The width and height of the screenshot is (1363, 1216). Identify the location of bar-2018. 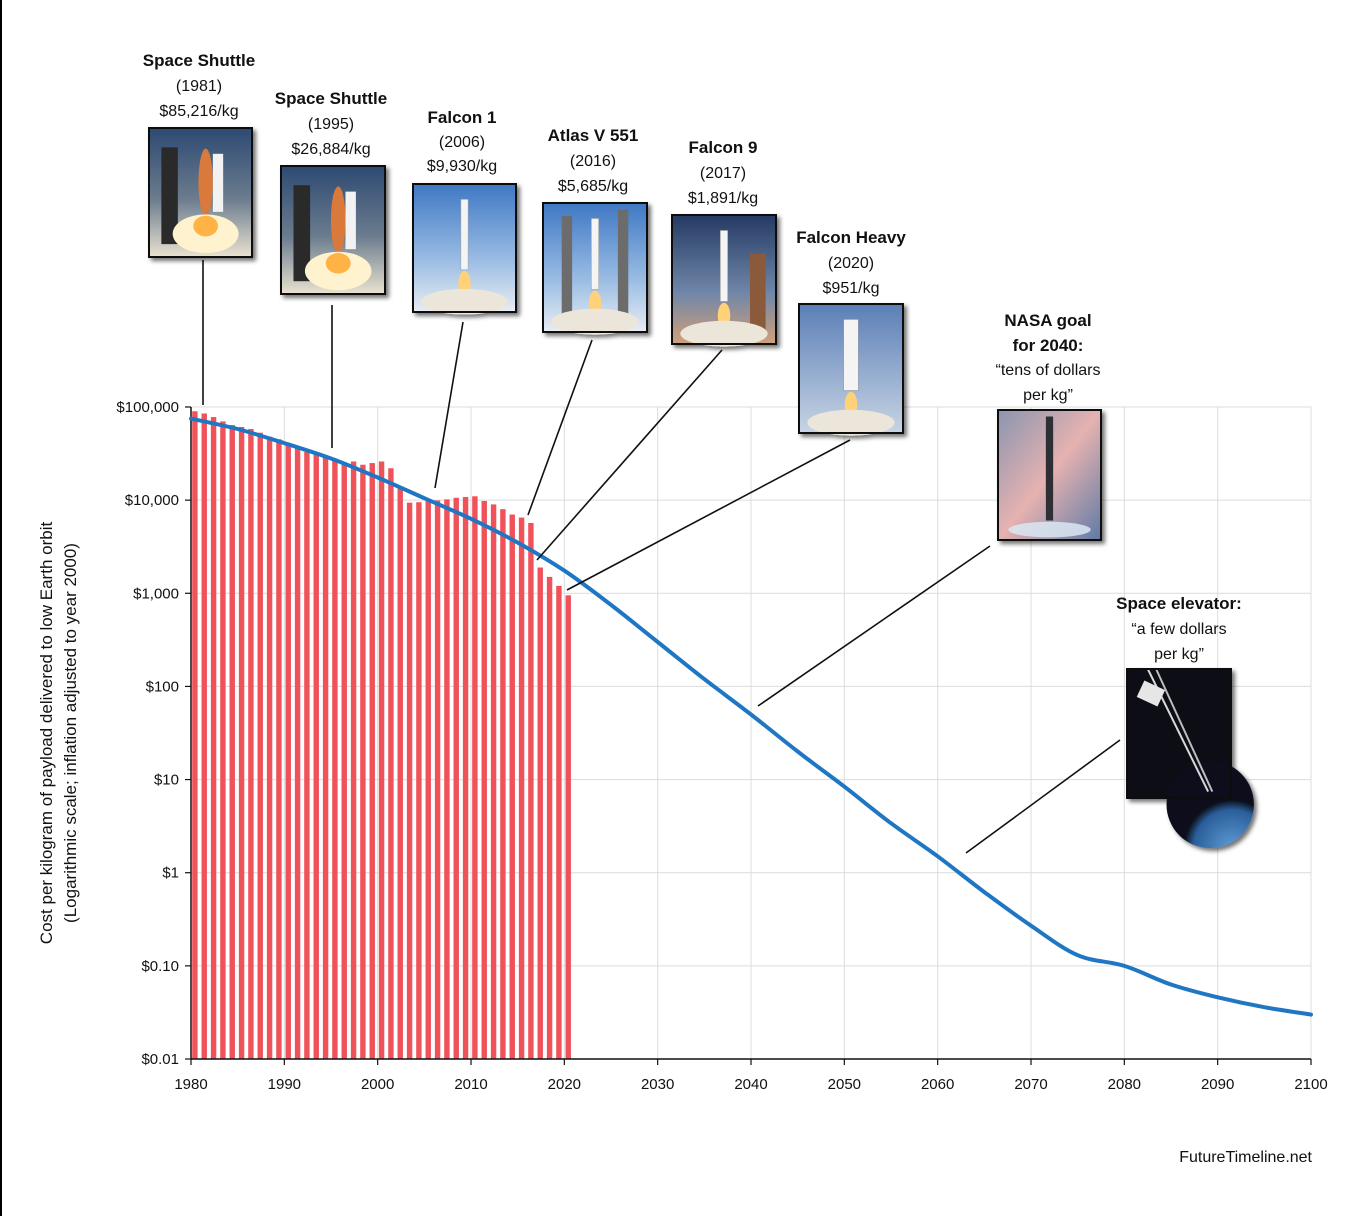
(549, 817).